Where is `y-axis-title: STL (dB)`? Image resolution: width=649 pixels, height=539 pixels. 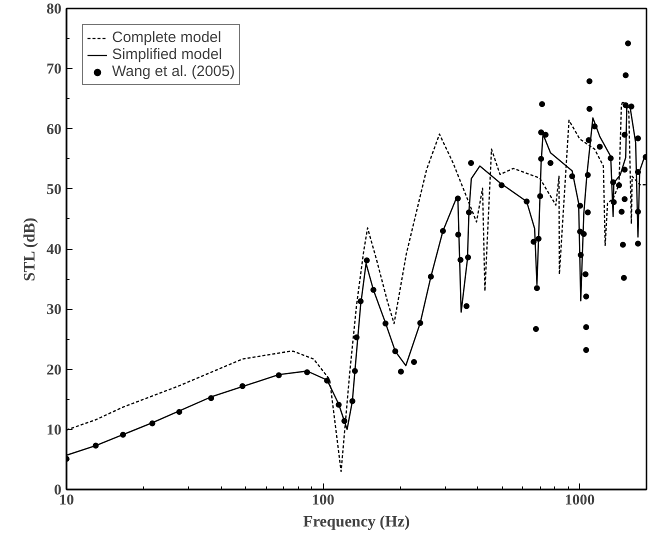 y-axis-title: STL (dB) is located at coordinates (30, 250).